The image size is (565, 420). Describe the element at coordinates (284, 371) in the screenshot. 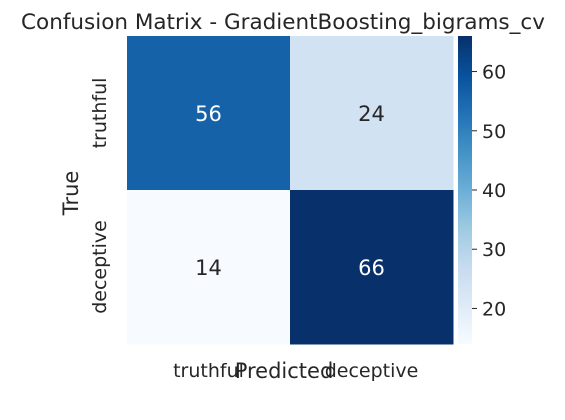

I see `x-axis-label: Predicted` at that location.